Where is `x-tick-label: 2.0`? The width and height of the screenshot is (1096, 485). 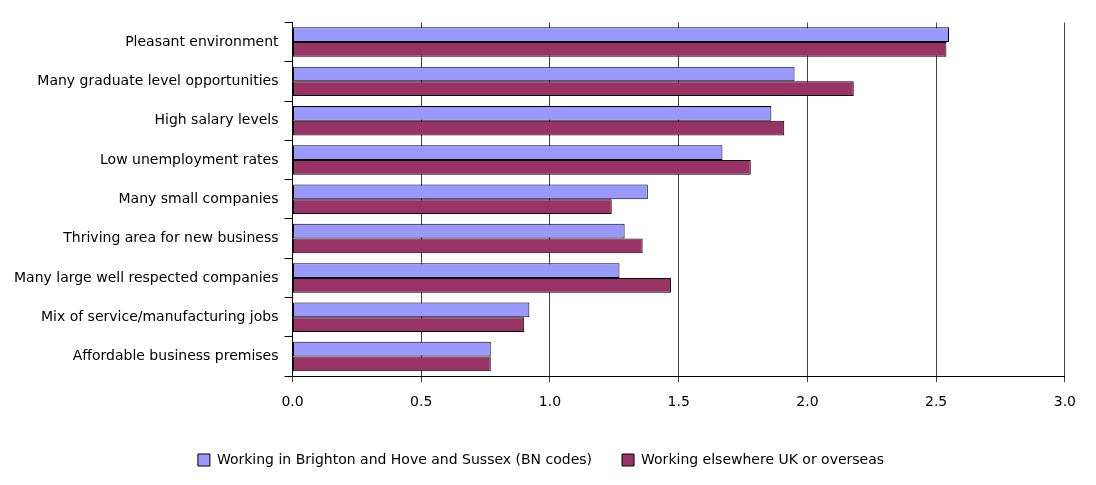 x-tick-label: 2.0 is located at coordinates (807, 401).